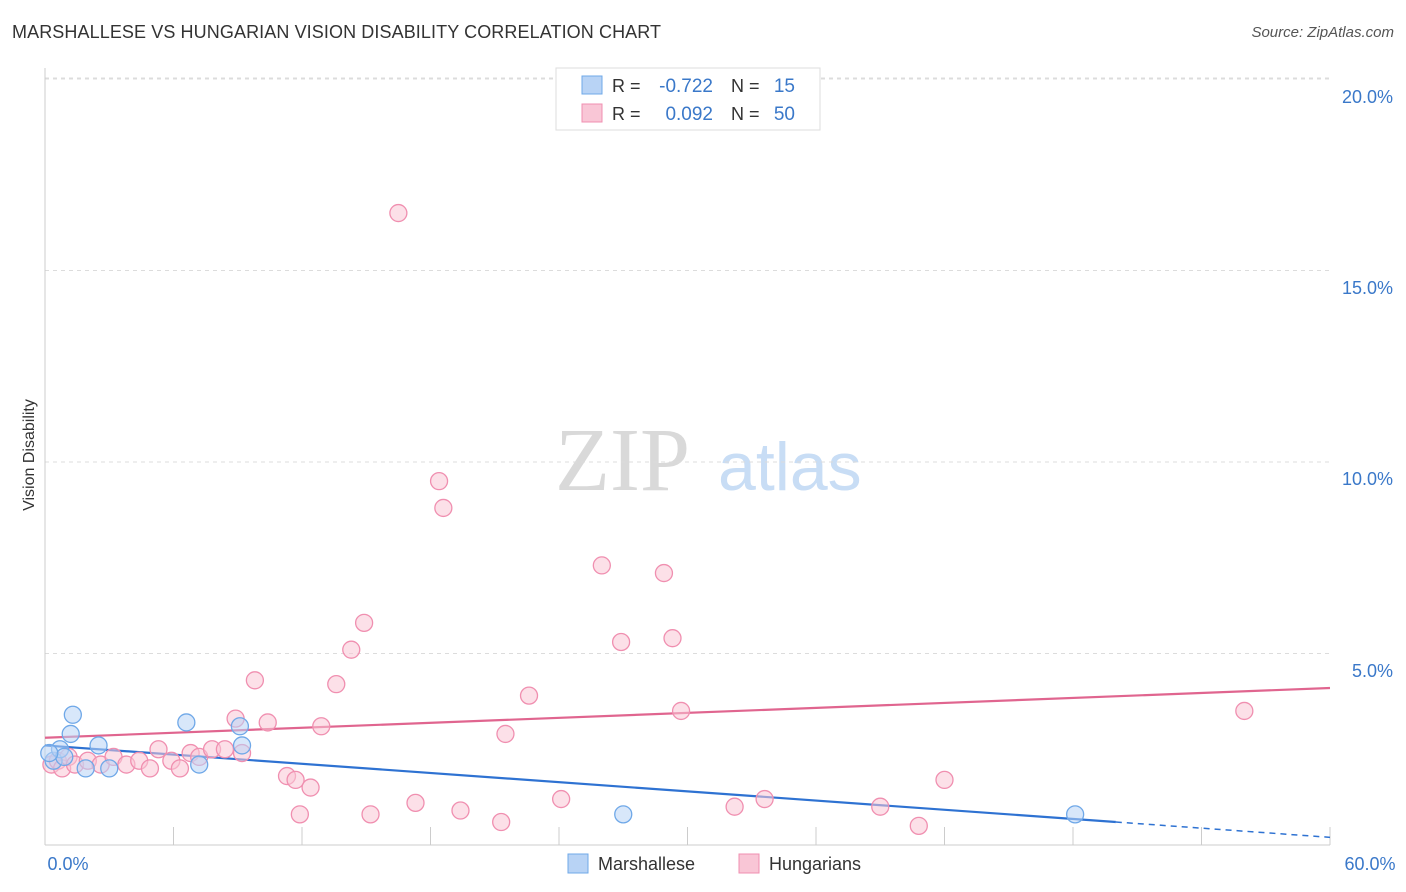 Image resolution: width=1406 pixels, height=892 pixels. I want to click on legend-bottom-label-marshallese: Marshallese, so click(646, 864).